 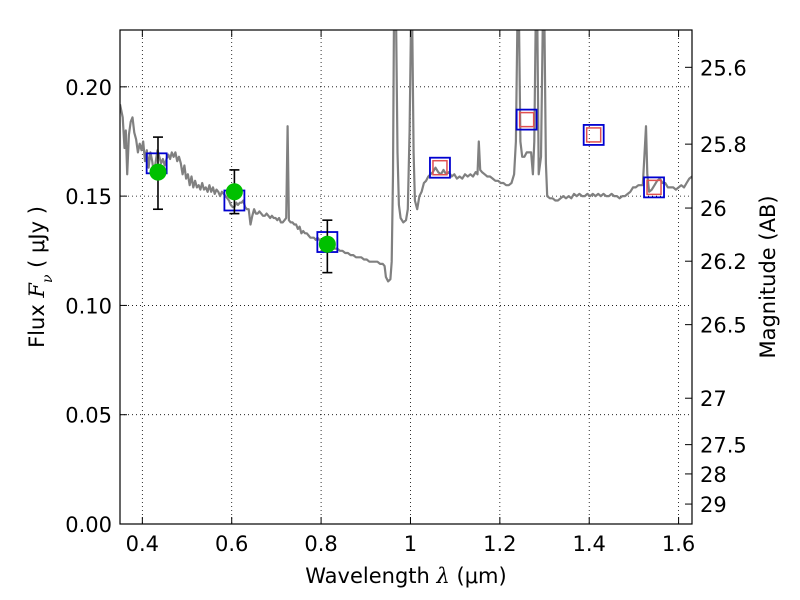 What do you see at coordinates (723, 145) in the screenshot?
I see `y2-tick-label: 25.8` at bounding box center [723, 145].